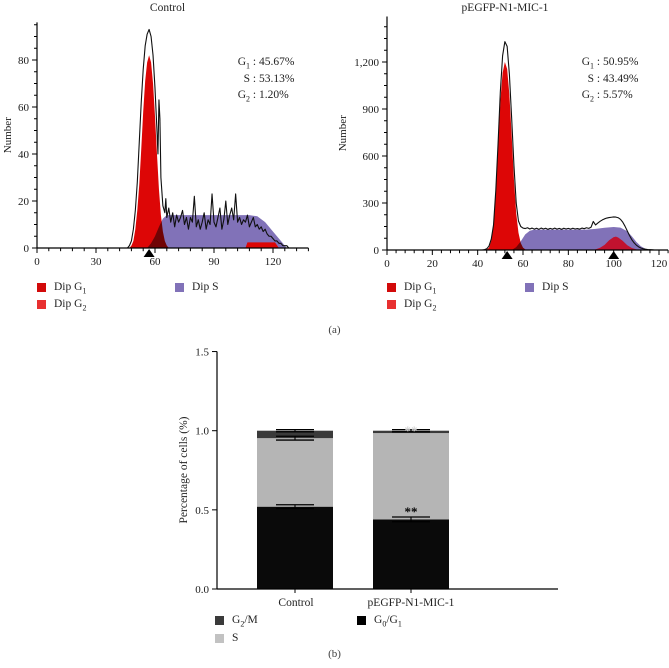  Describe the element at coordinates (478, 264) in the screenshot. I see `x-tick-label: 40` at that location.